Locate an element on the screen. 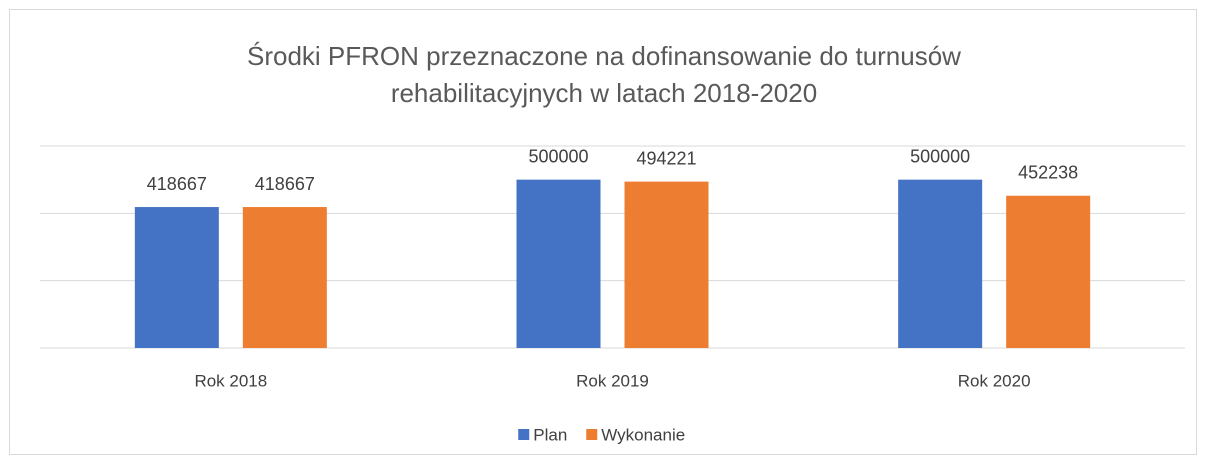 The image size is (1209, 464). x-tick-label: Rok 2020 is located at coordinates (994, 380).